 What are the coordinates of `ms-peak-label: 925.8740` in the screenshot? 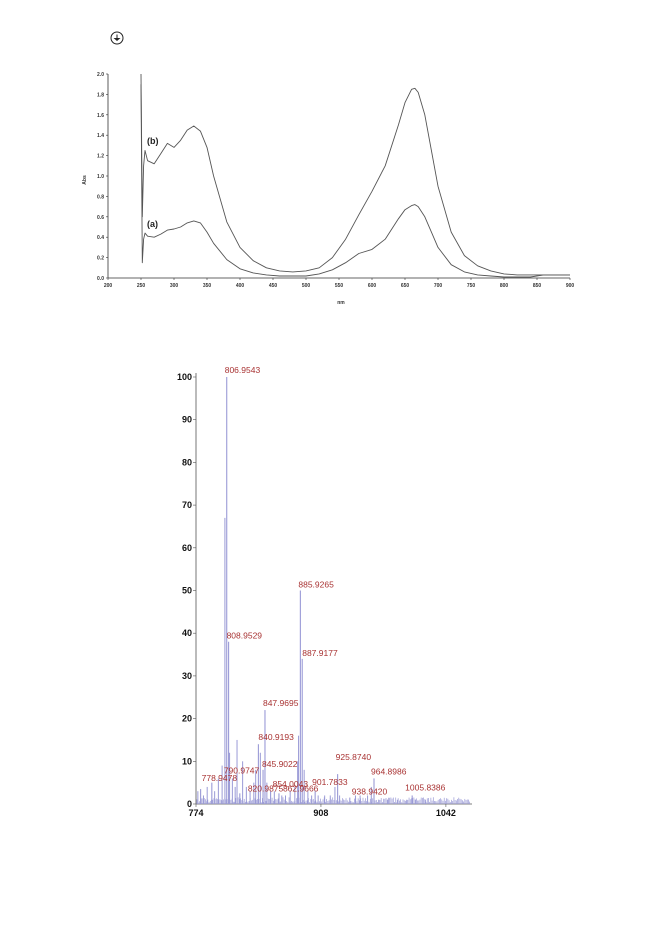 It's located at (354, 757).